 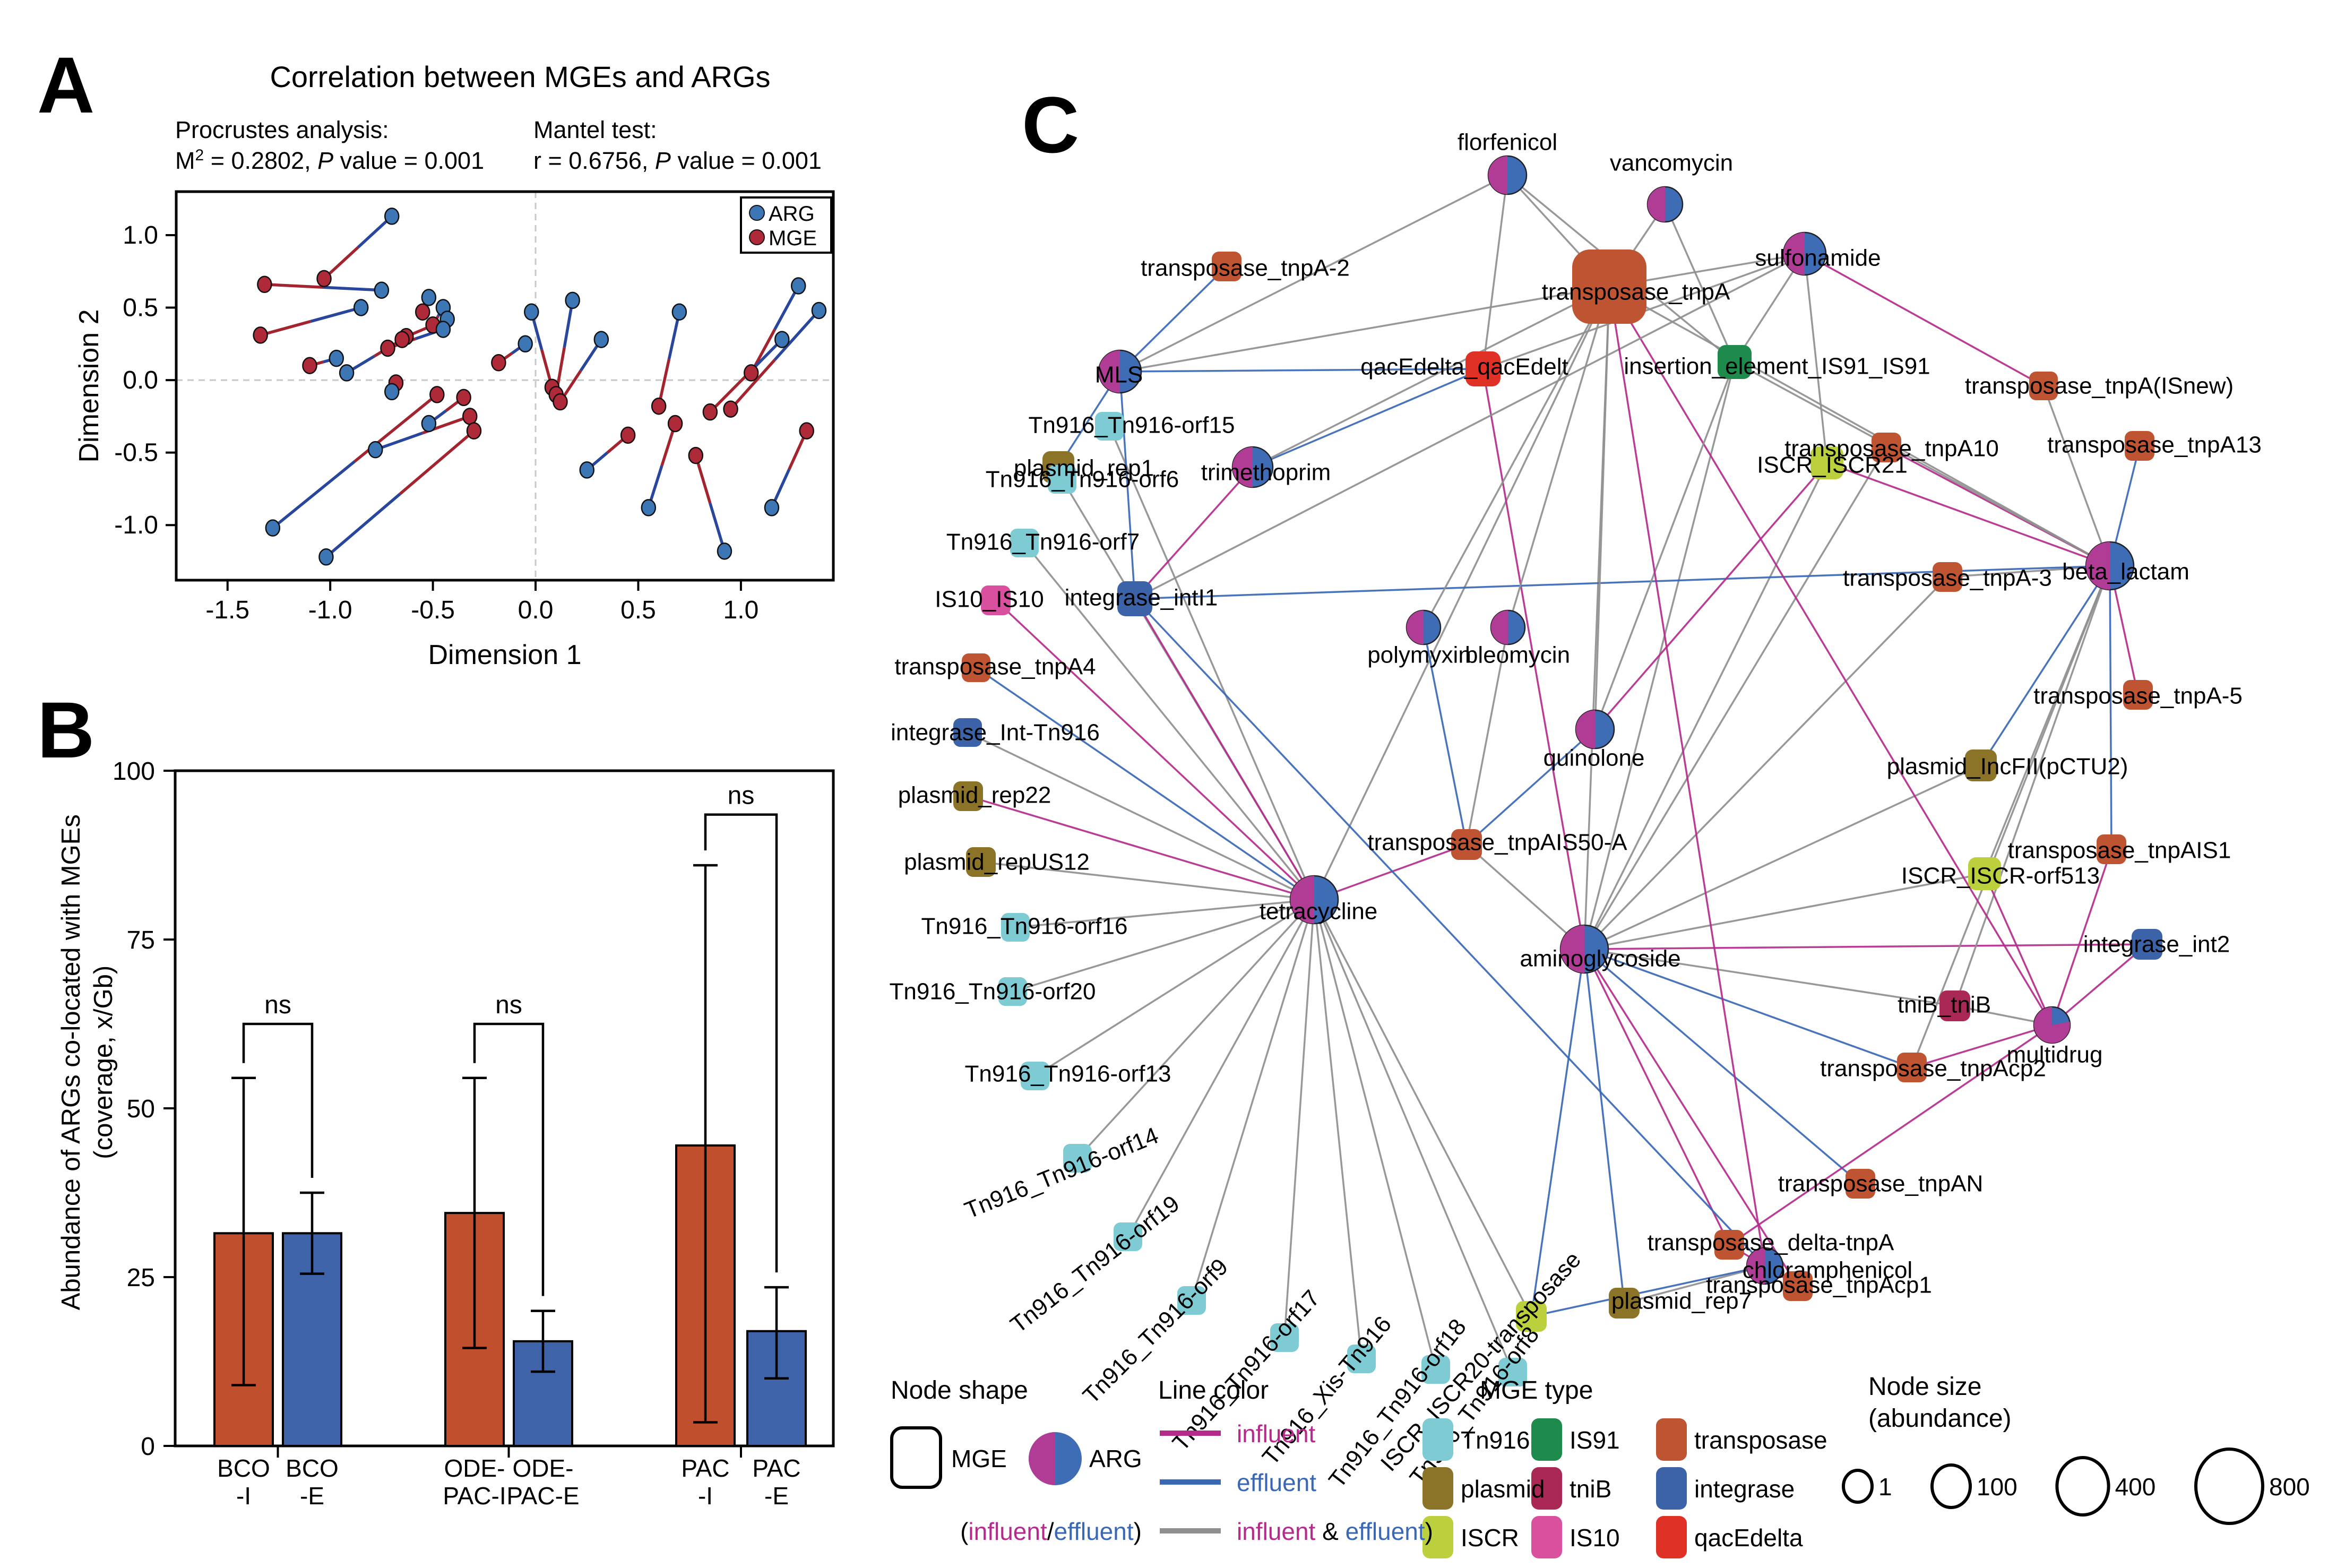 I want to click on mge-node-tnib, so click(x=1955, y=1005).